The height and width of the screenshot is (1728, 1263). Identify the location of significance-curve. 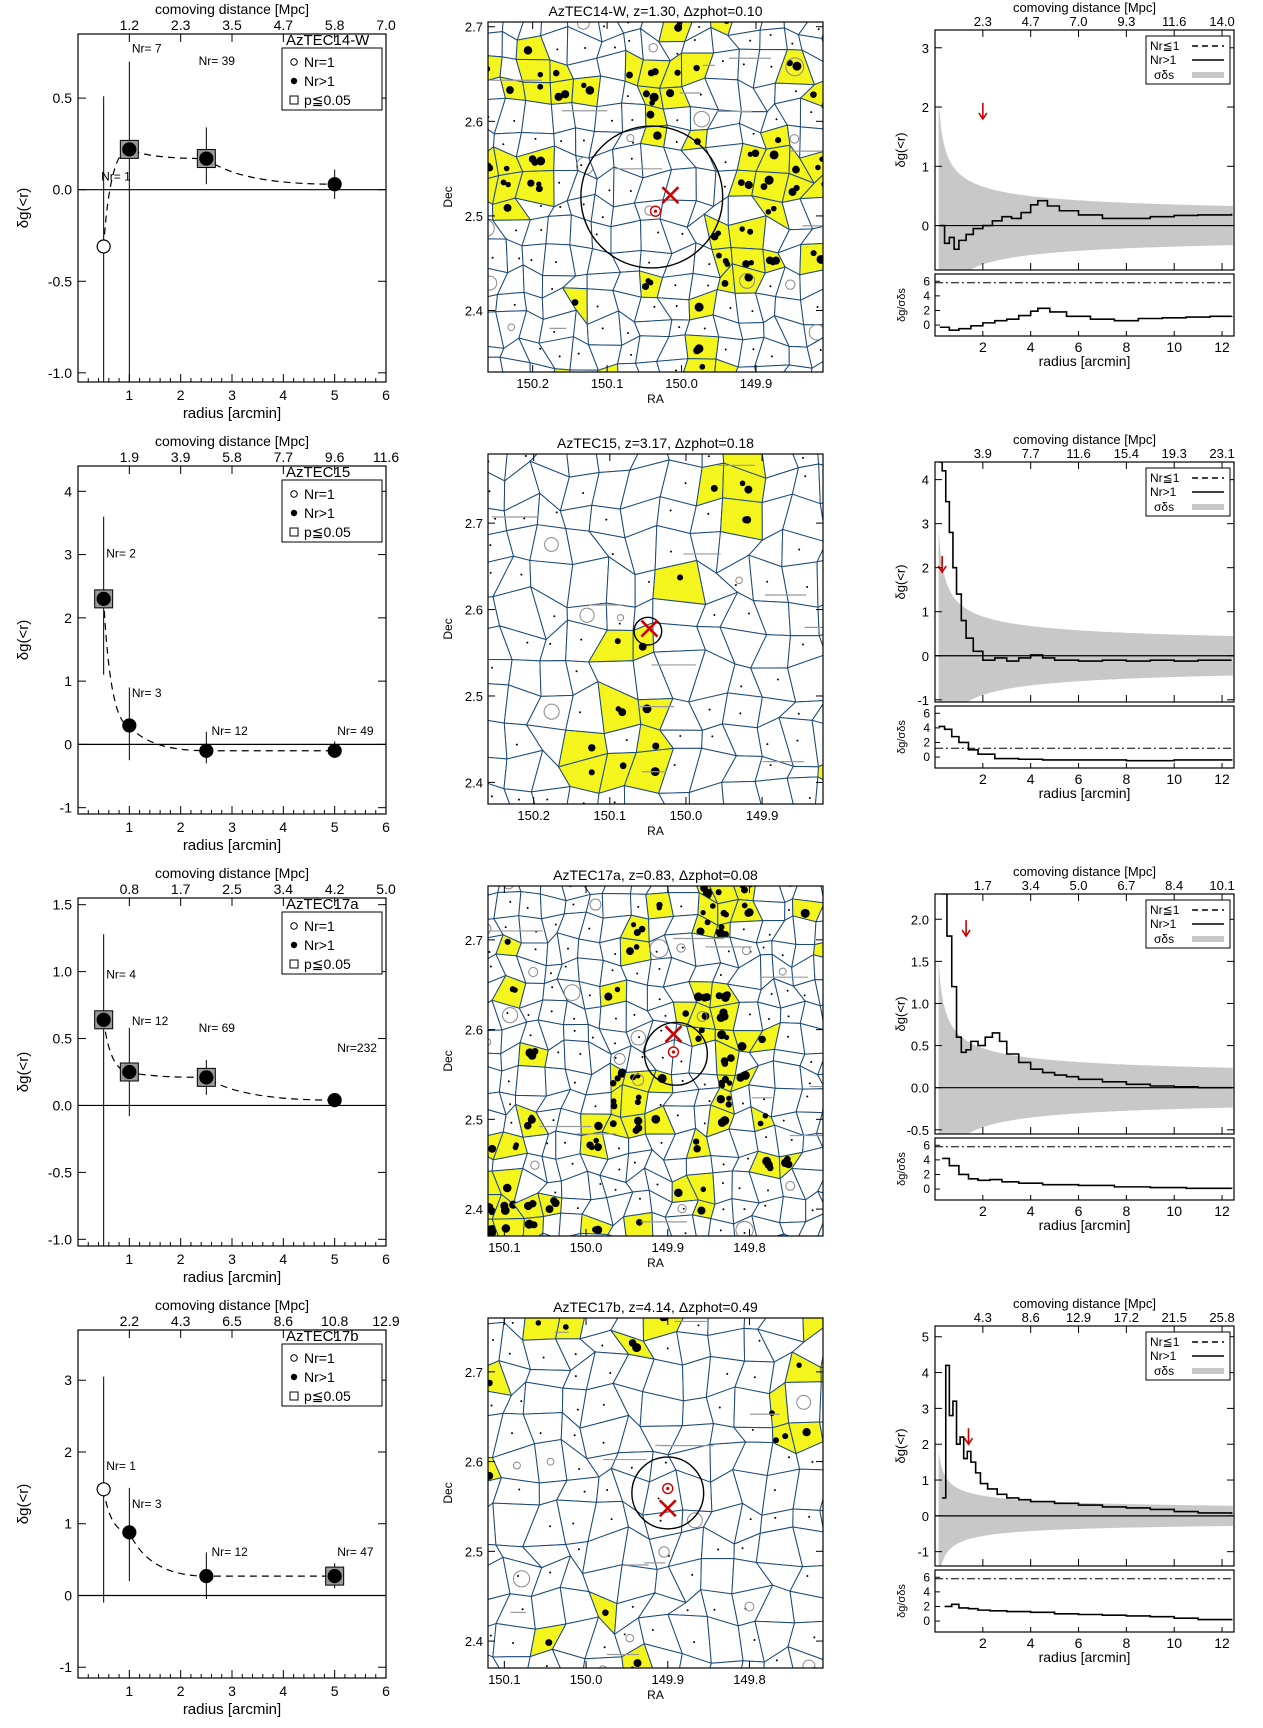
(1087, 1173).